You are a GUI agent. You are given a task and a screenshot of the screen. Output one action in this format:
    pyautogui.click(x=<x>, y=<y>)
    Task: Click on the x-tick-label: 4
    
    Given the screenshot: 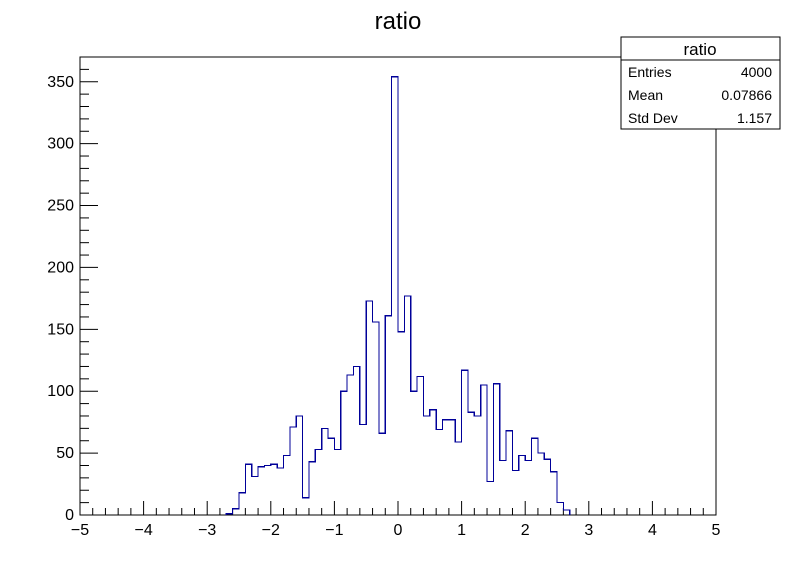 What is the action you would take?
    pyautogui.click(x=652, y=530)
    